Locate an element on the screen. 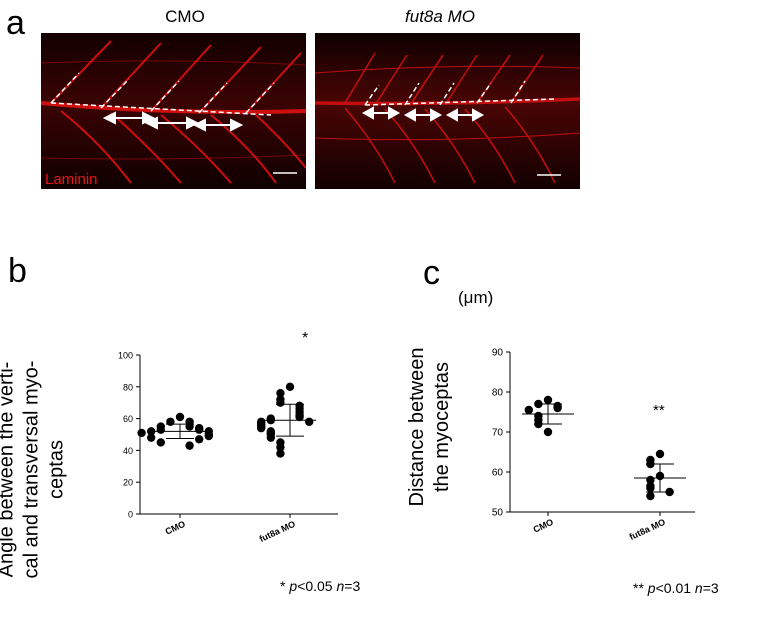  footnote-prefix: * is located at coordinates (285, 586).